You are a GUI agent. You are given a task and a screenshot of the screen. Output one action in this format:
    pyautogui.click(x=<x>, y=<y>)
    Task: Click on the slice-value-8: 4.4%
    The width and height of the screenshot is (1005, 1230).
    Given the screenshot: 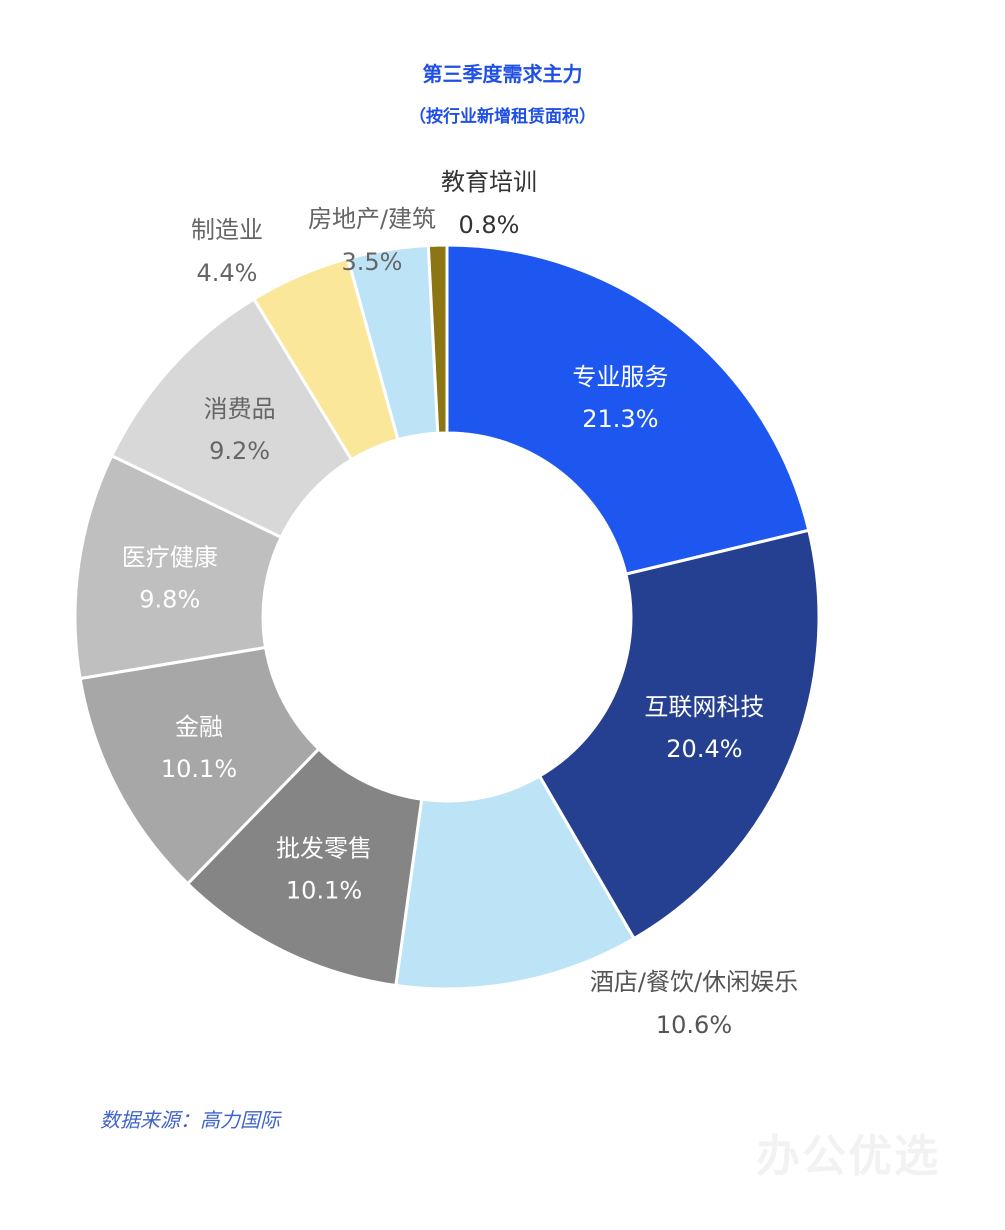 What is the action you would take?
    pyautogui.click(x=227, y=273)
    